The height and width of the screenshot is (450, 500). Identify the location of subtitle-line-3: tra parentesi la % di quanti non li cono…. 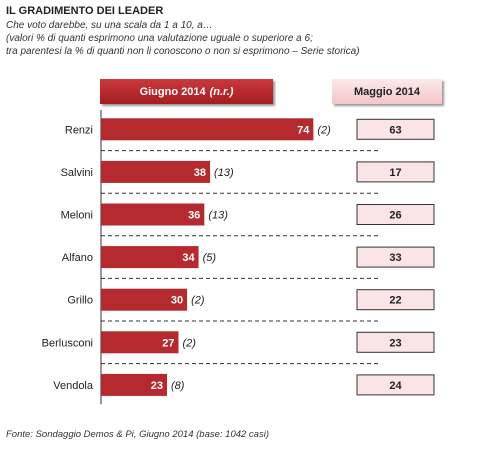
(183, 51).